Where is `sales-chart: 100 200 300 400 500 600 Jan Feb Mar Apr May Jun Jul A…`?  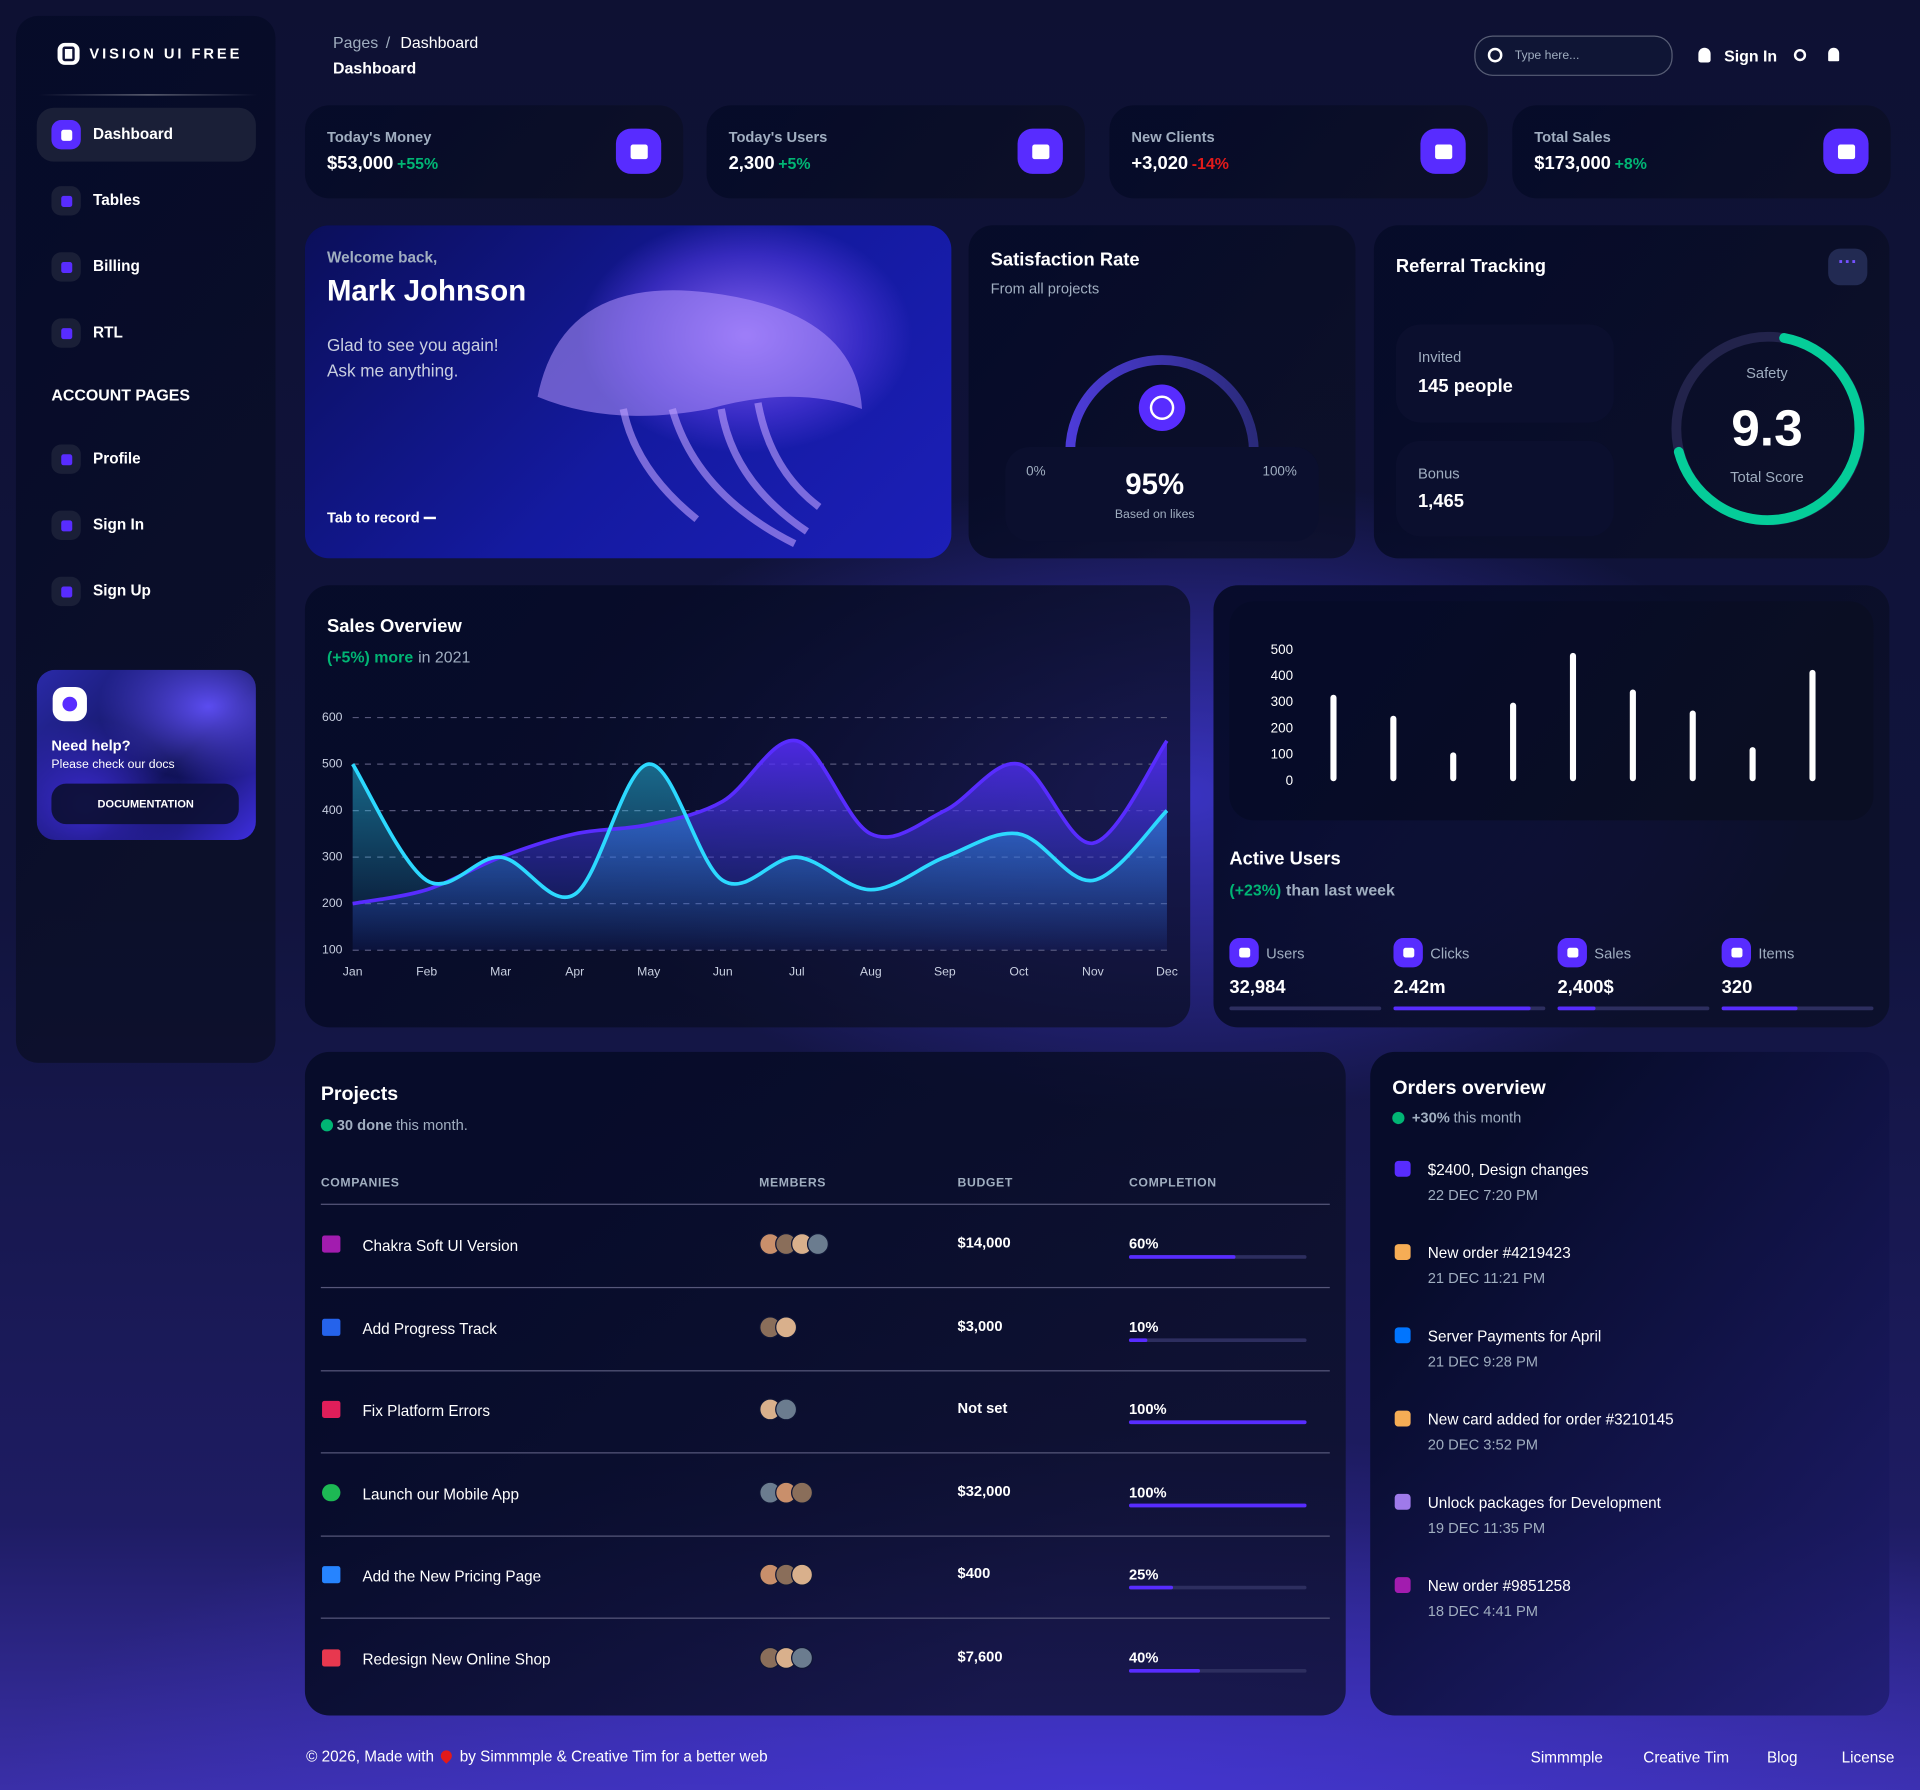
sales-chart: 100 200 300 400 500 600 Jan Feb Mar Apr May Jun Jul A… is located at coordinates (750, 844).